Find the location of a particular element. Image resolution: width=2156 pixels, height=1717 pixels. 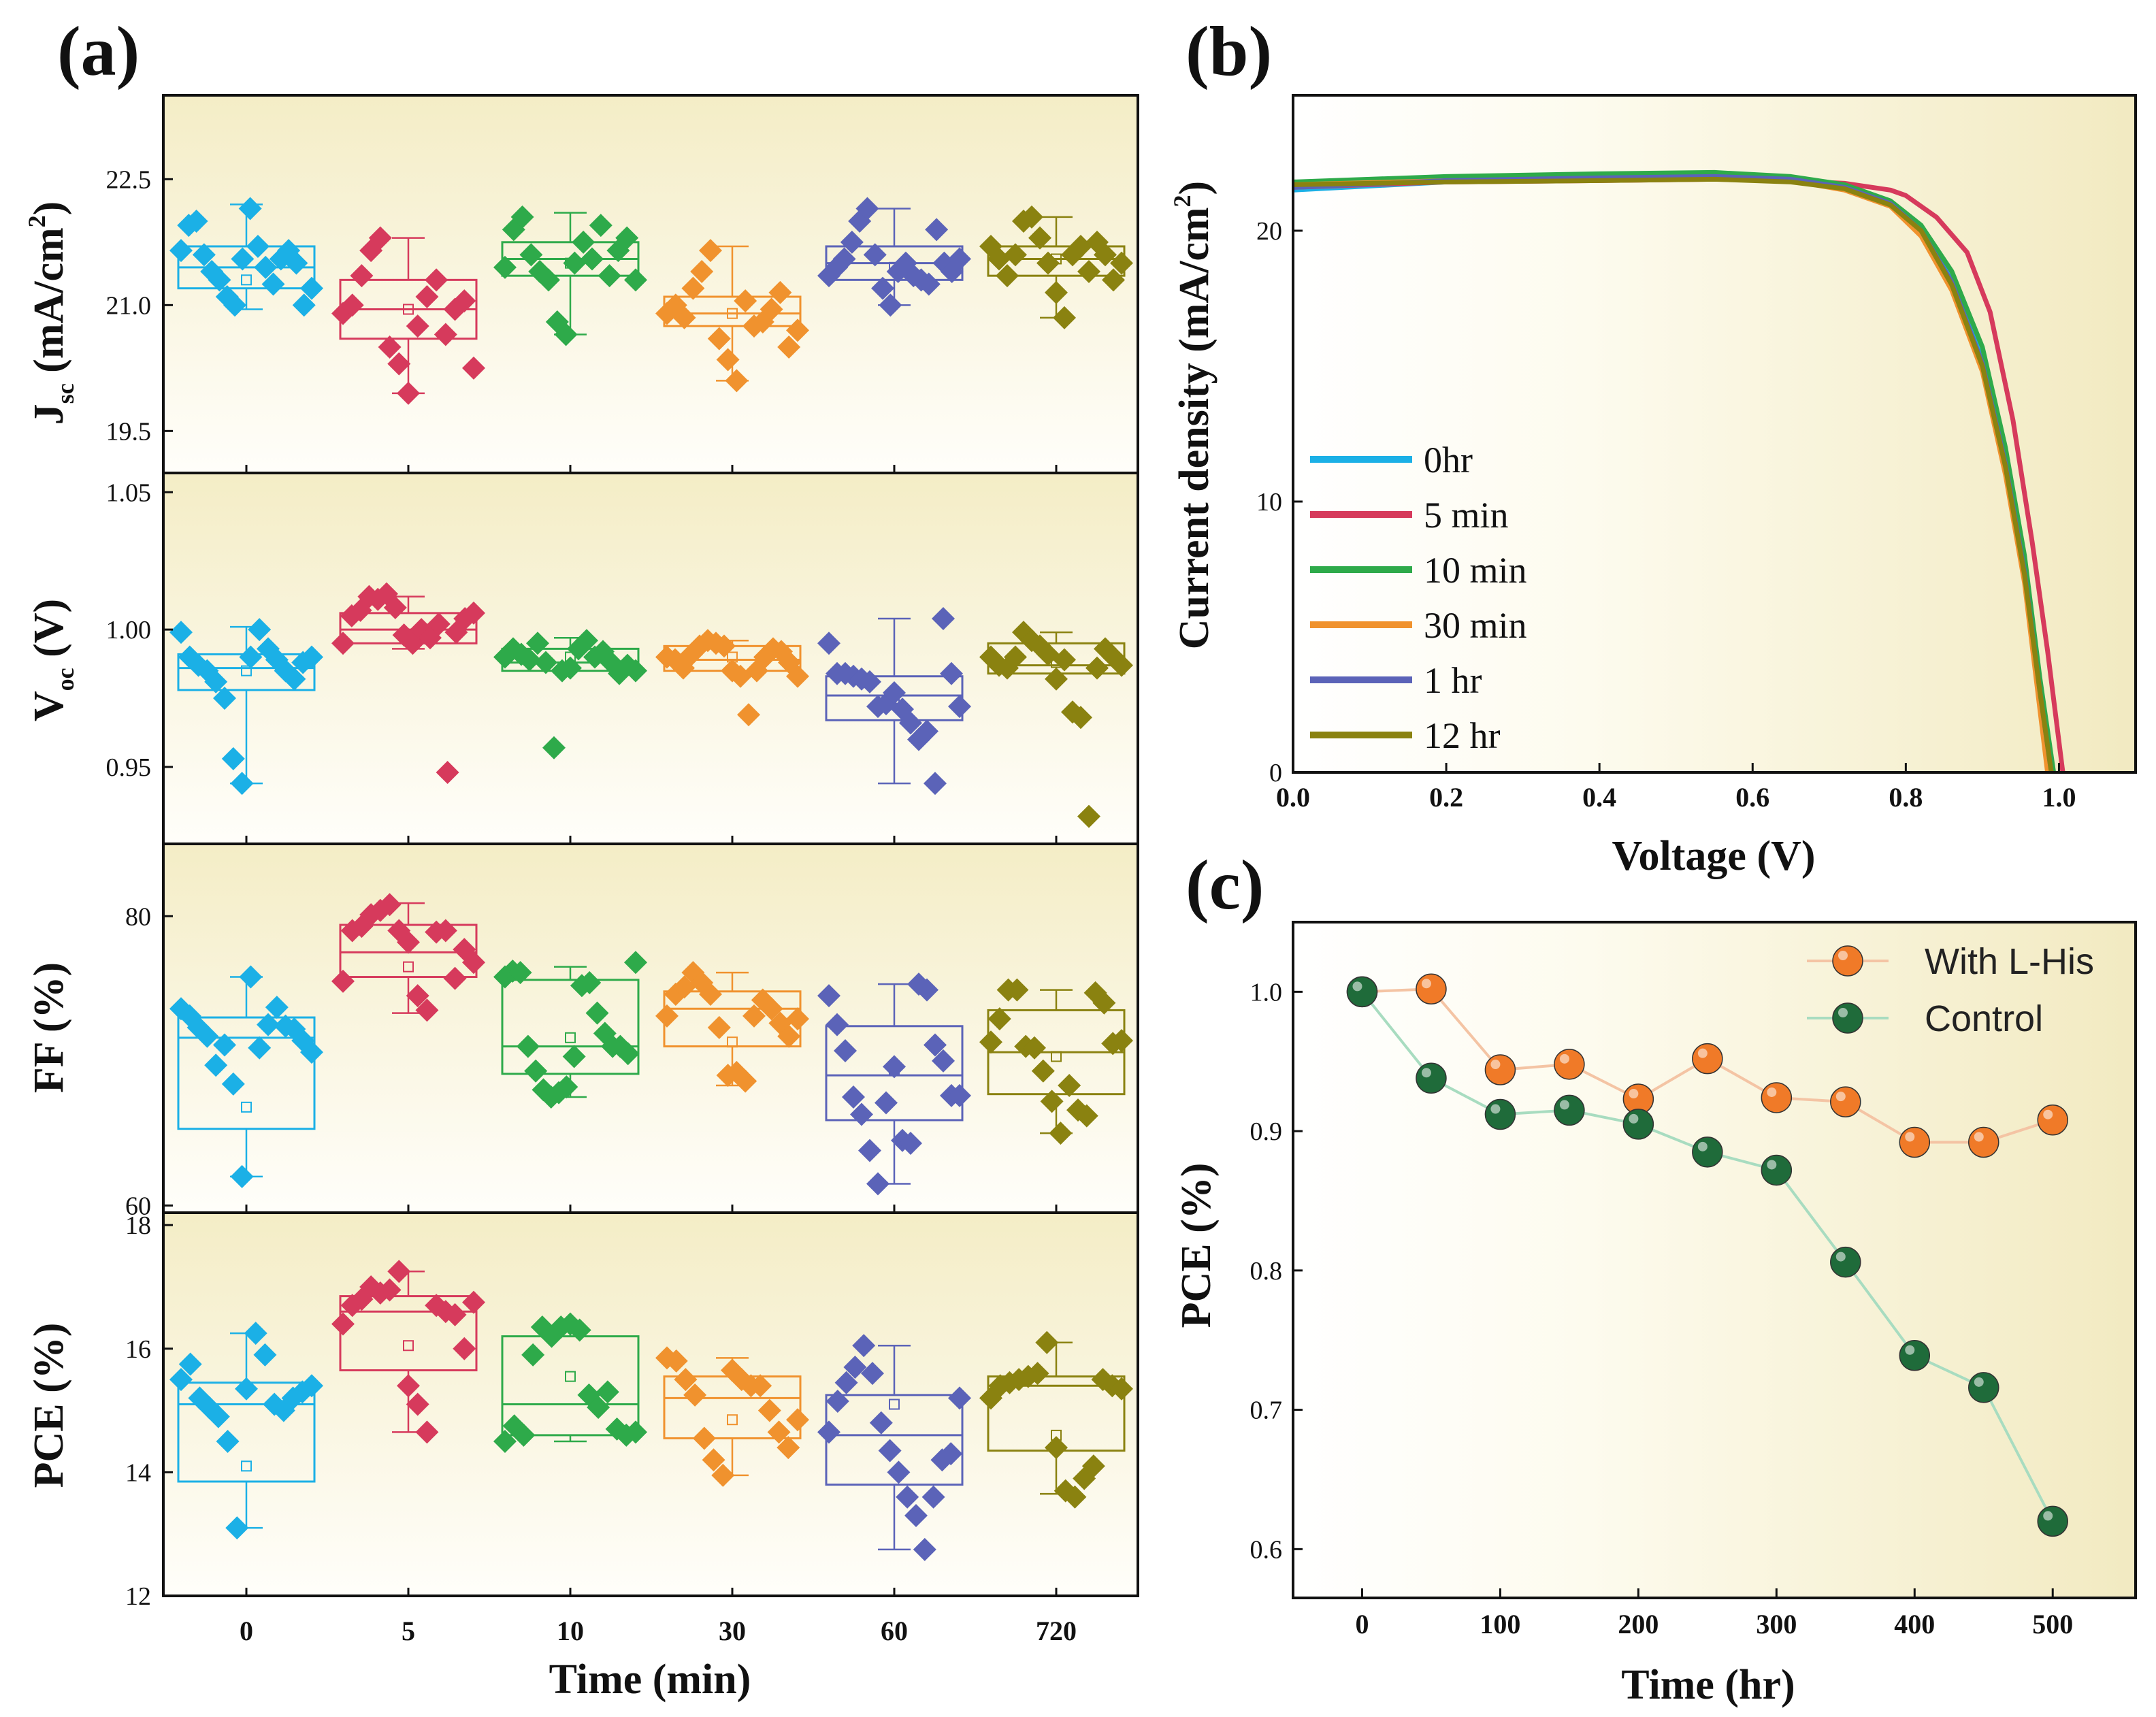

panel-b-legend-label: 12 hr is located at coordinates (1463, 735).